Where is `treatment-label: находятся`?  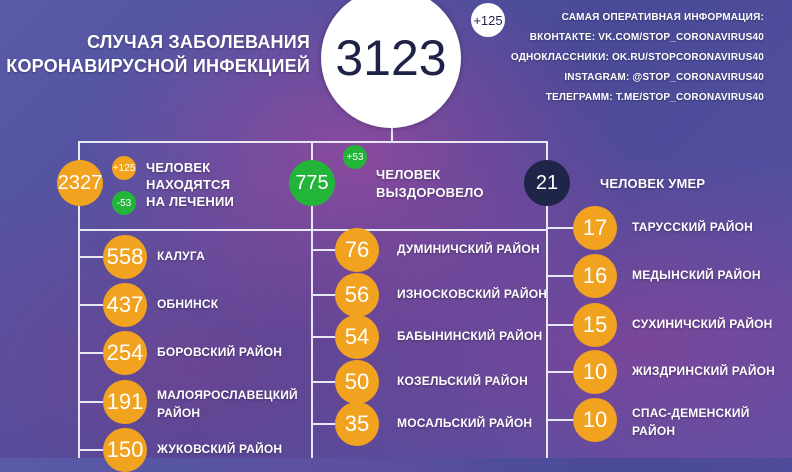
treatment-label: находятся is located at coordinates (188, 184).